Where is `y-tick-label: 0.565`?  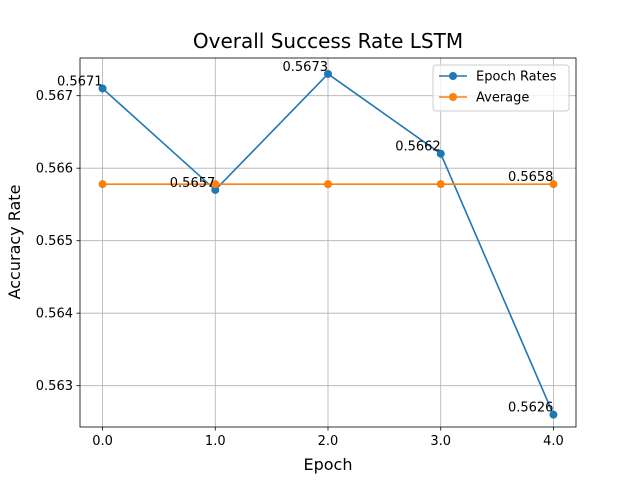 y-tick-label: 0.565 is located at coordinates (54, 241).